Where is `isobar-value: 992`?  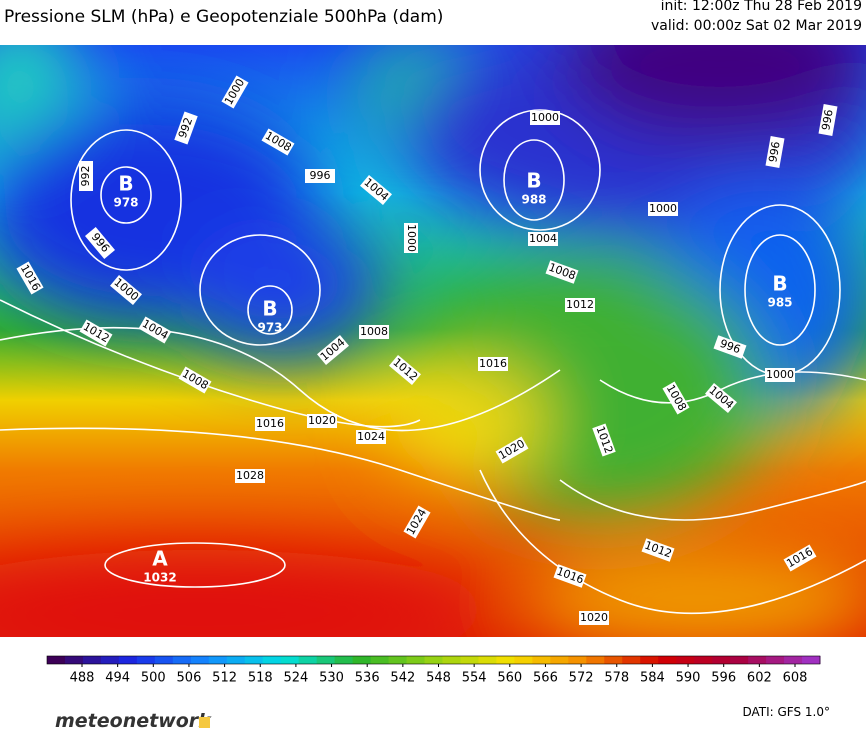
isobar-value: 992 is located at coordinates (85, 176).